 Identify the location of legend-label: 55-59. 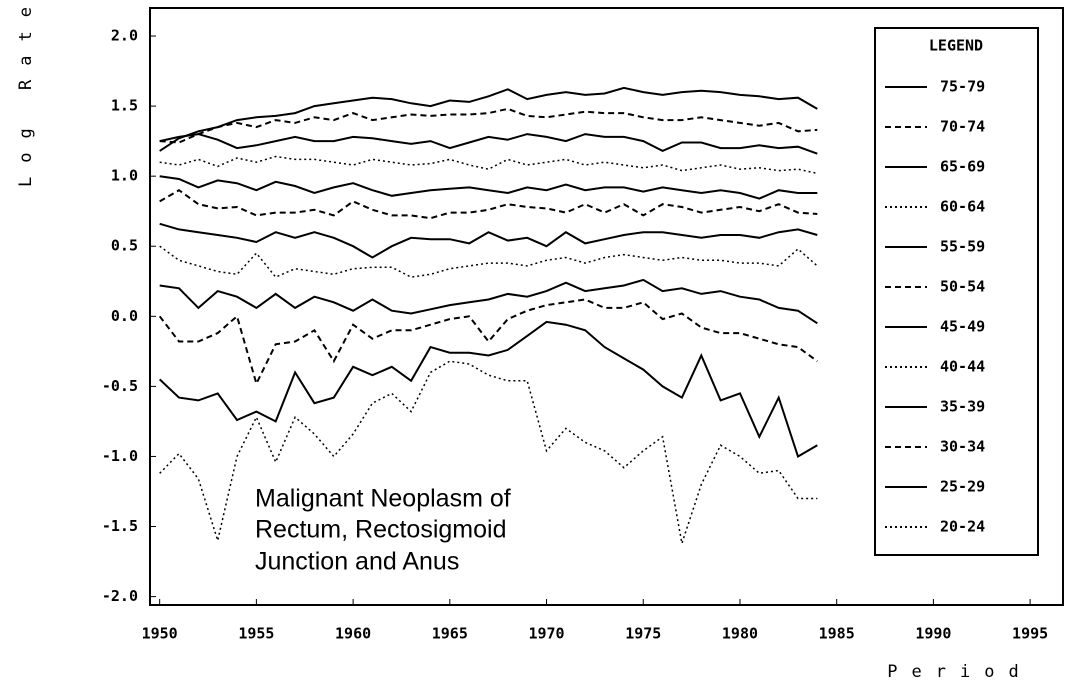
(962, 247).